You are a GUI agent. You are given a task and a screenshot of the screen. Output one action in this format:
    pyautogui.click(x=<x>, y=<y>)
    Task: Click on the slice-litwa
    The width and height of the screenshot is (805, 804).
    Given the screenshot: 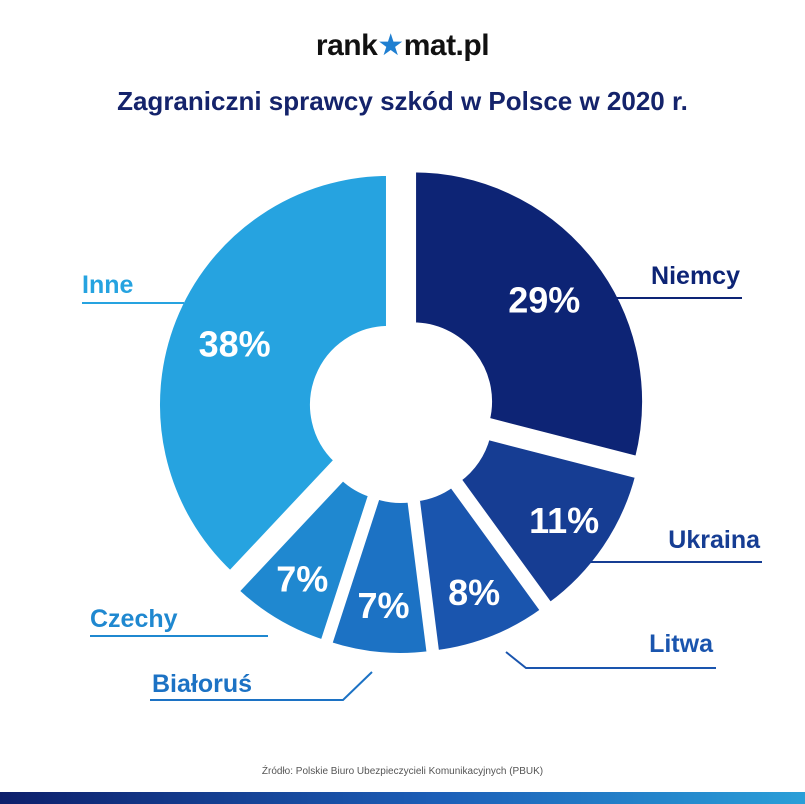 What is the action you would take?
    pyautogui.click(x=480, y=569)
    